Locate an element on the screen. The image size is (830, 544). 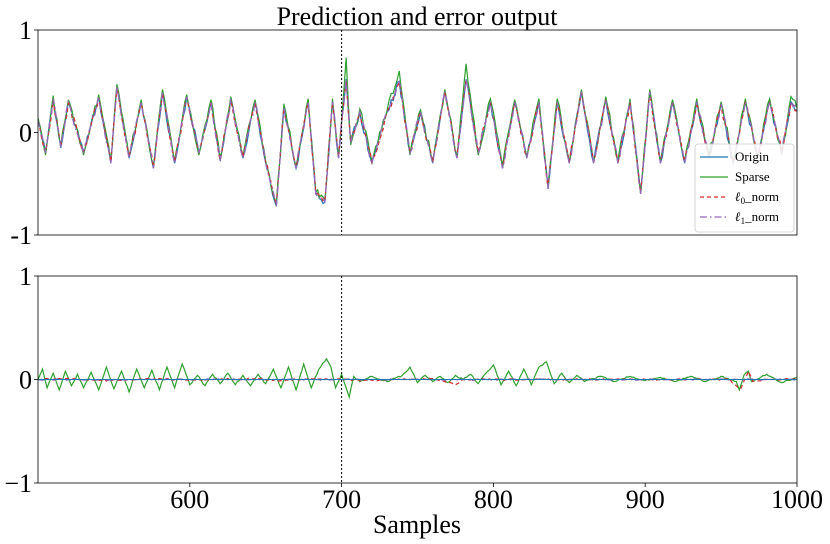
series-group is located at coordinates (417, 378).